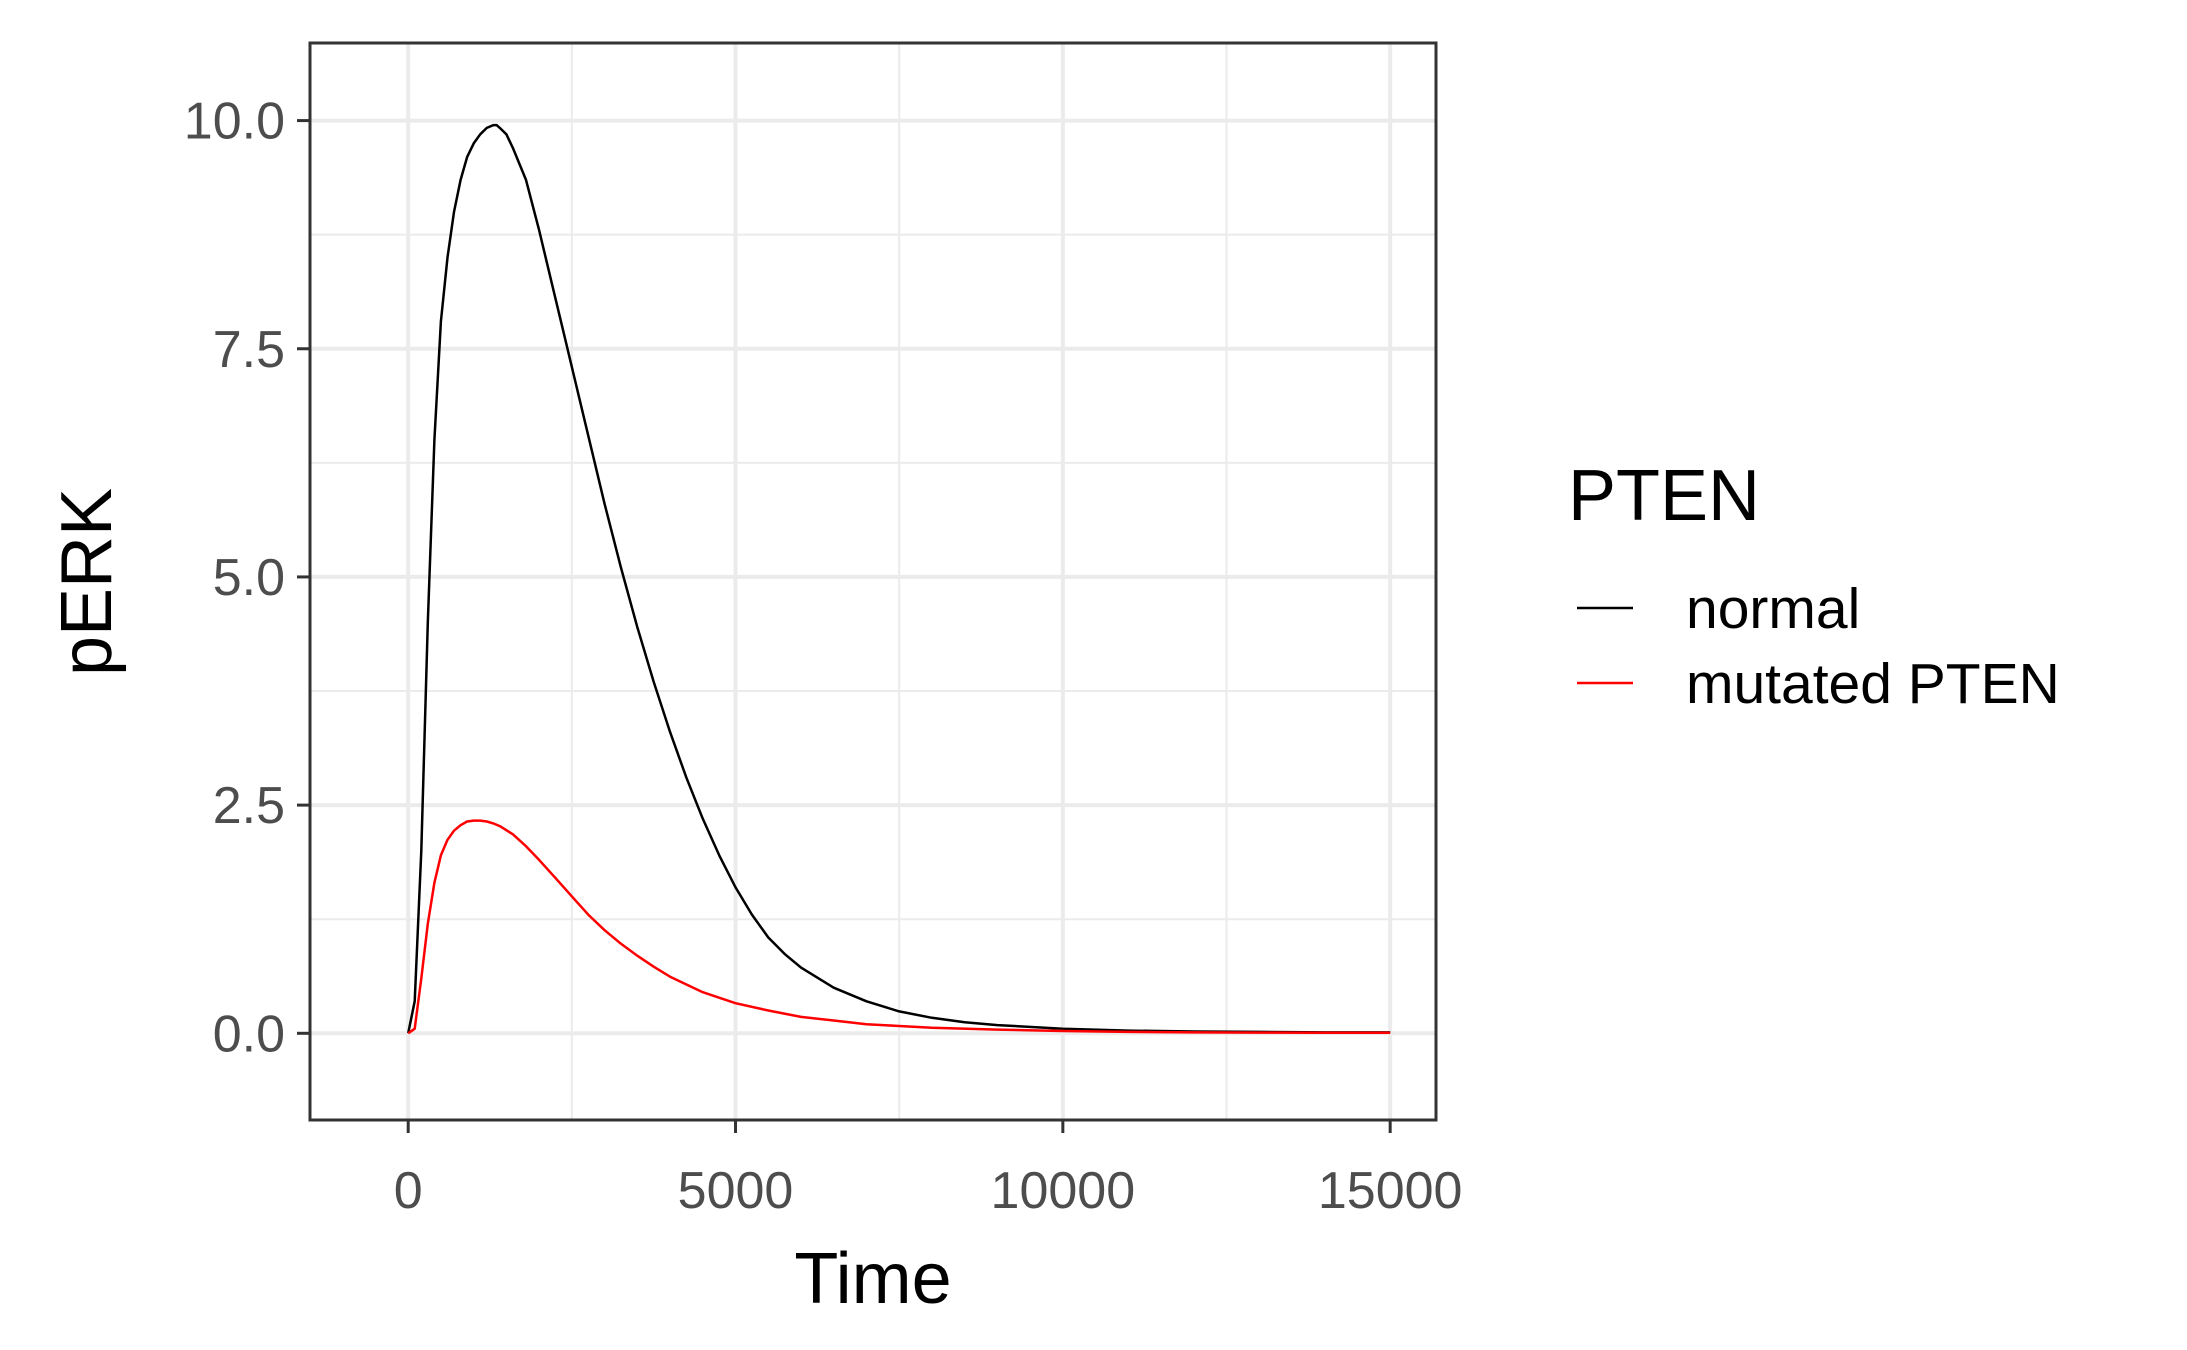 The width and height of the screenshot is (2187, 1350). I want to click on legend: PTEN normal mutated PTEN, so click(1814, 586).